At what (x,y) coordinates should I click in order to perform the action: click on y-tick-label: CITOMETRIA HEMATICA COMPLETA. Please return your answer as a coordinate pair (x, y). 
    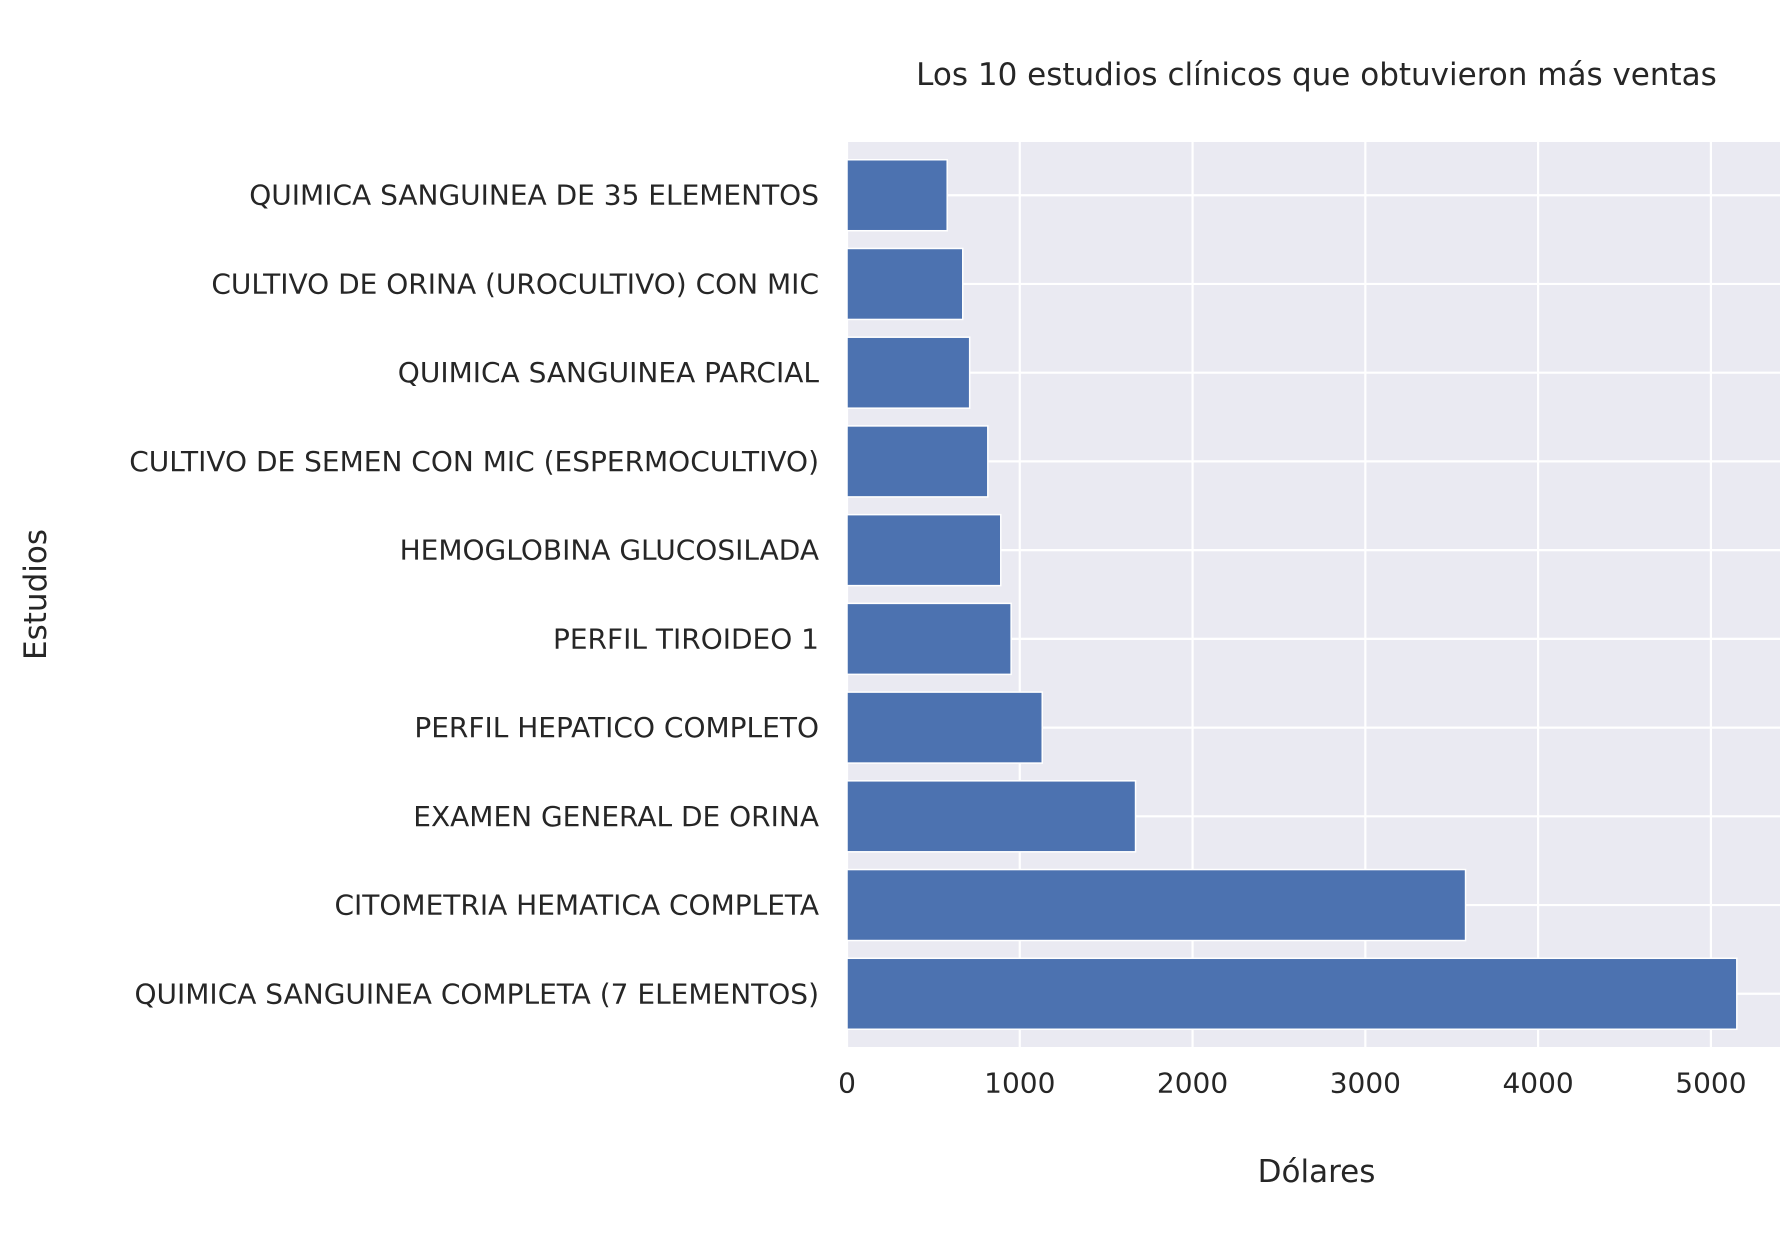
    Looking at the image, I should click on (576, 905).